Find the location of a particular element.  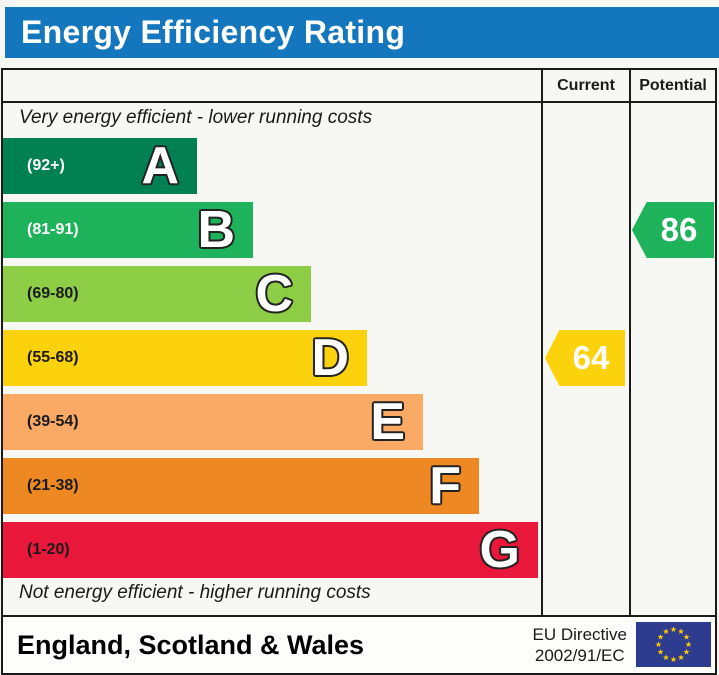

chart-title: Energy Efficiency Rating is located at coordinates (213, 32).